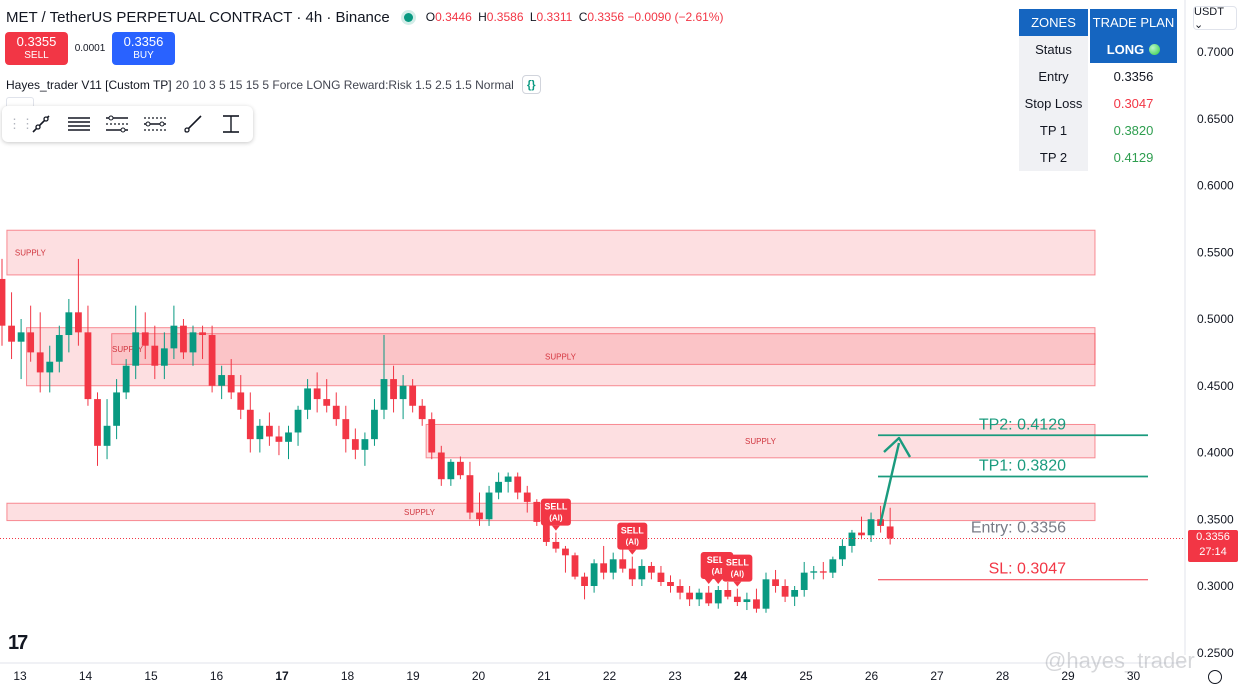 The image size is (1240, 687). I want to click on y-tick-label: 0.3500, so click(1215, 519).